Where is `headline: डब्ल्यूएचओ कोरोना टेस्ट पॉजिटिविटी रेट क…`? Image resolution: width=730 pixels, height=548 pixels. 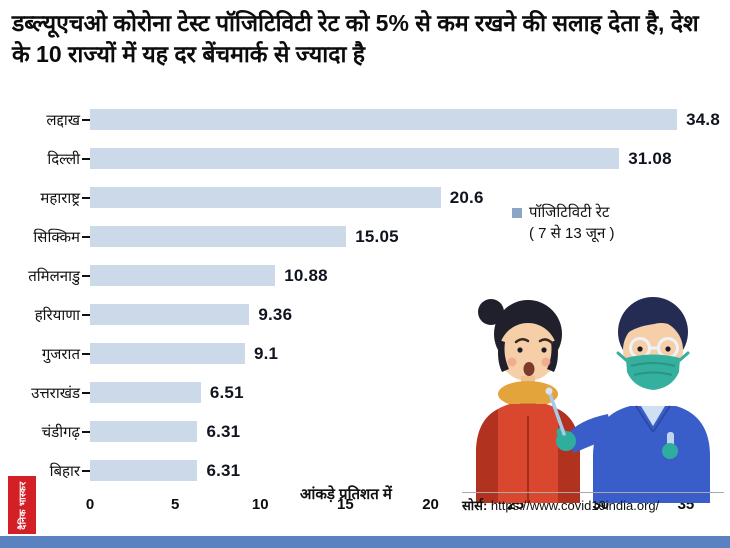
headline: डब्ल्यूएचओ कोरोना टेस्ट पॉजिटिविटी रेट क… is located at coordinates (355, 39).